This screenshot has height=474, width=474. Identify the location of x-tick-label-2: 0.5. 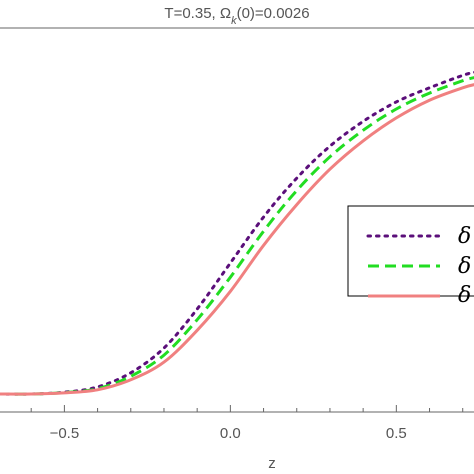
(396, 433).